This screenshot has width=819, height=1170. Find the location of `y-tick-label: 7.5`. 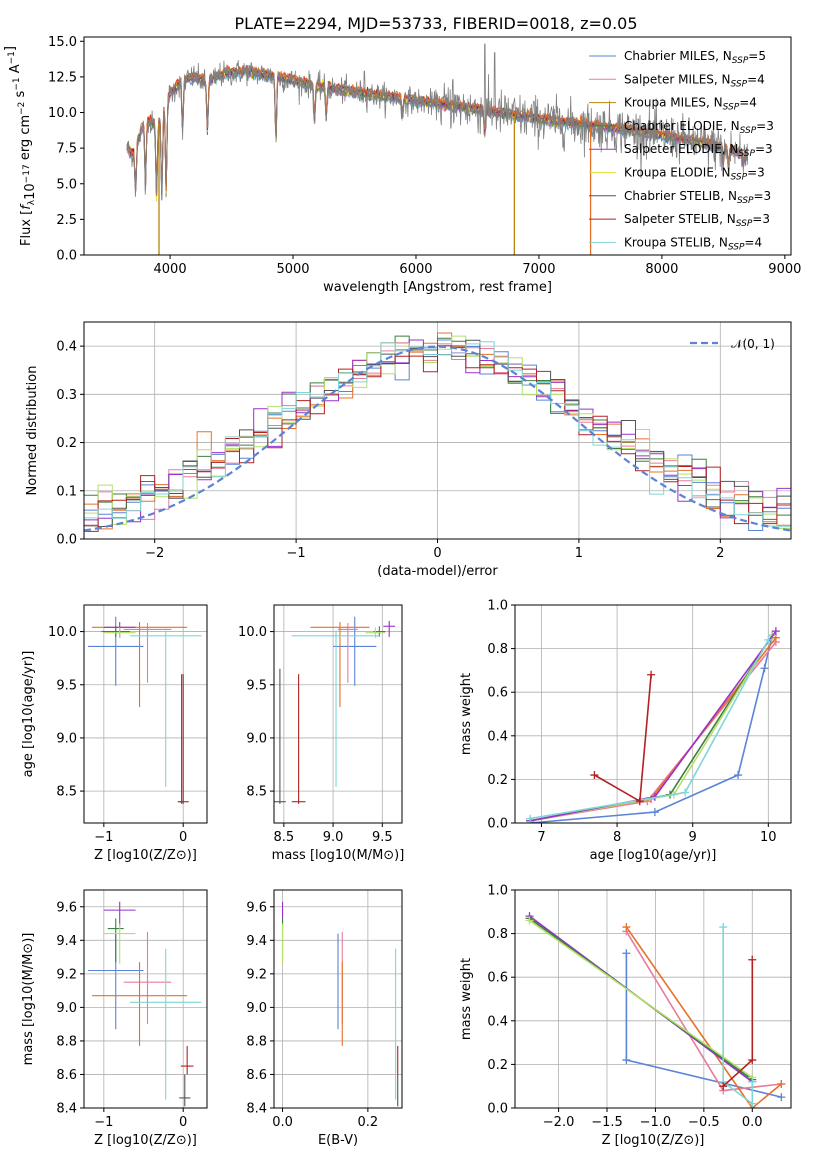

y-tick-label: 7.5 is located at coordinates (66, 149).